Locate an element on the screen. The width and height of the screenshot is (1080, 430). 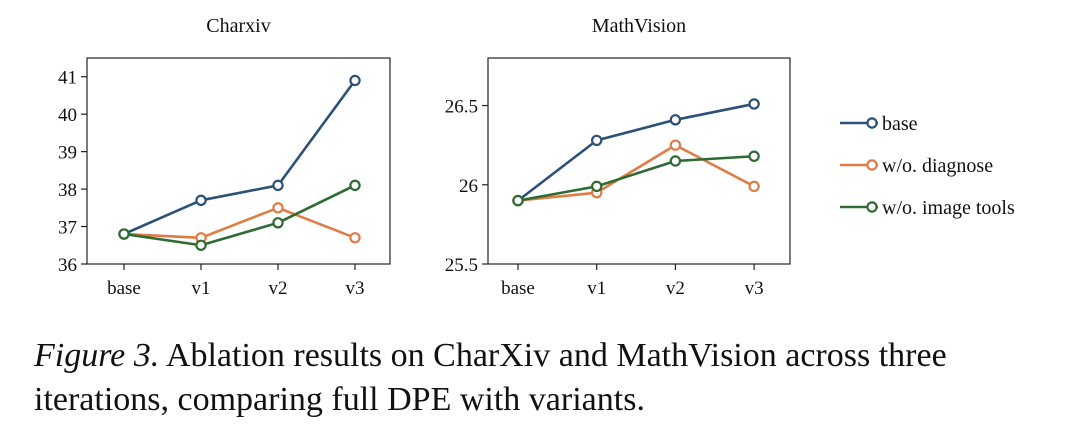
legend-label-w-o-image-tools: w/o. image tools is located at coordinates (948, 208).